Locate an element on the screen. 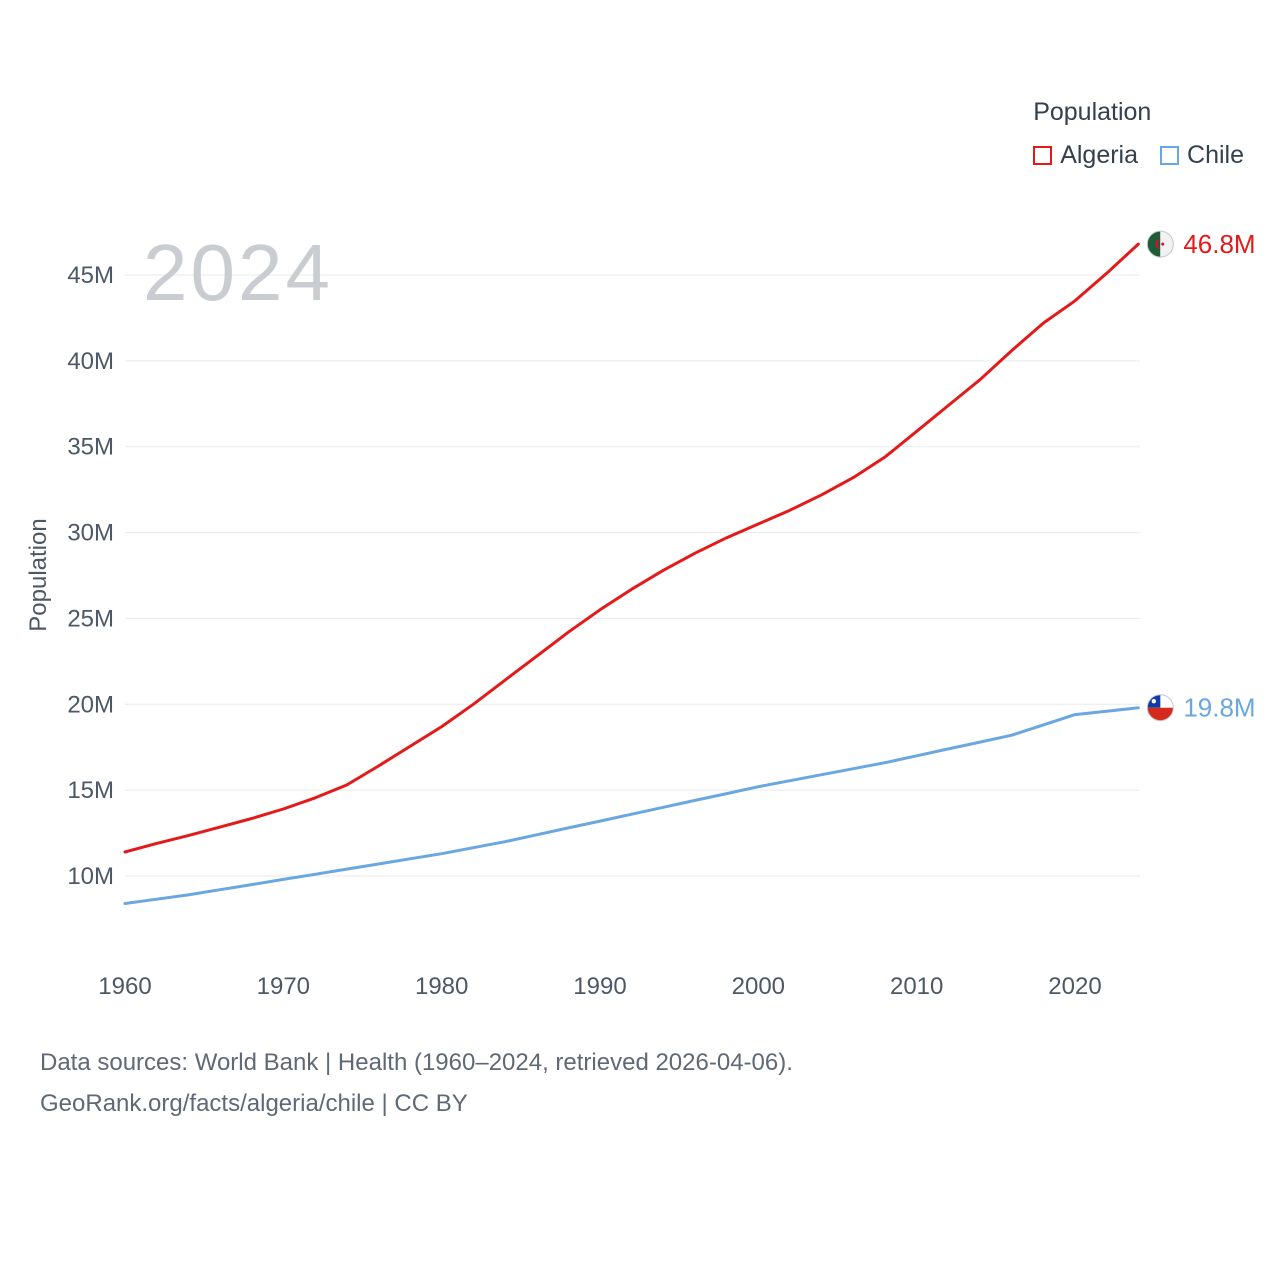 The height and width of the screenshot is (1280, 1280). x-tick-label: 1990 is located at coordinates (599, 986).